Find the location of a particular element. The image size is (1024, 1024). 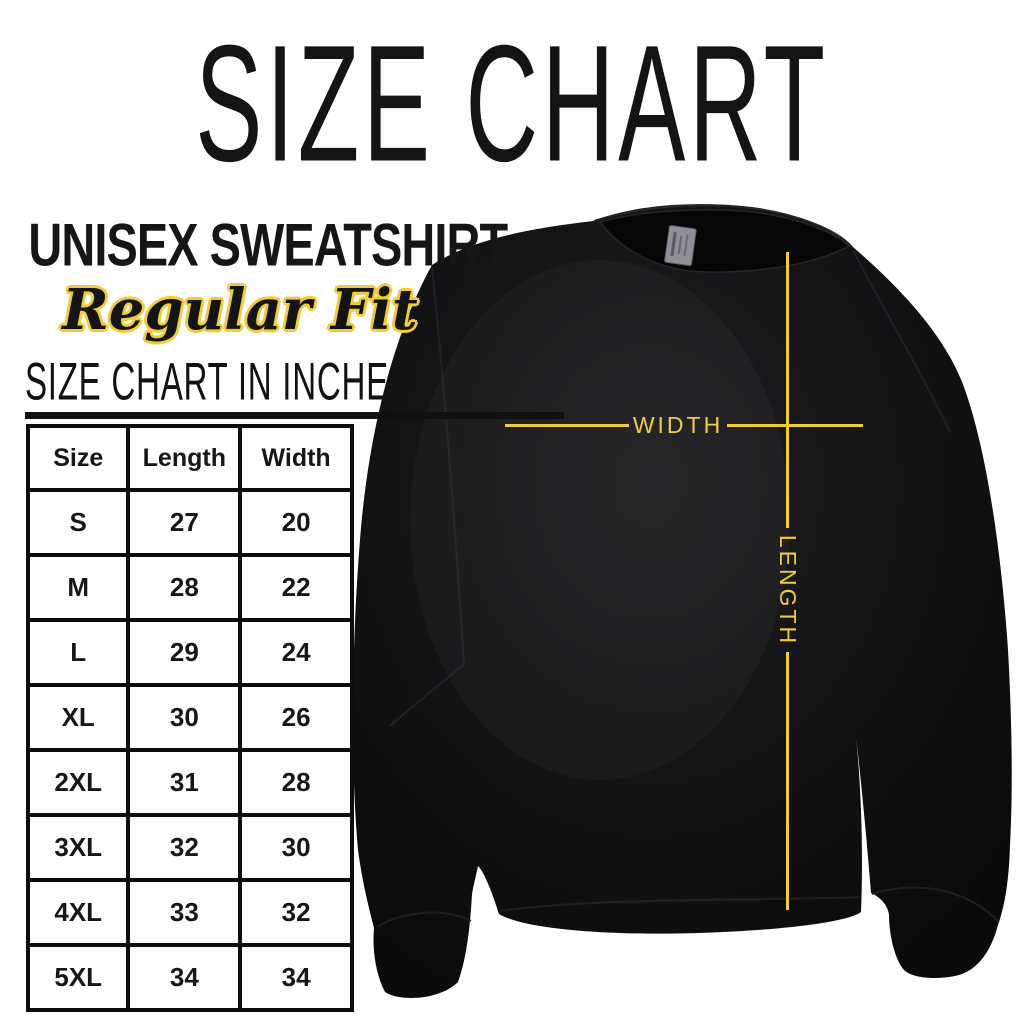

neck-tag is located at coordinates (680, 246).